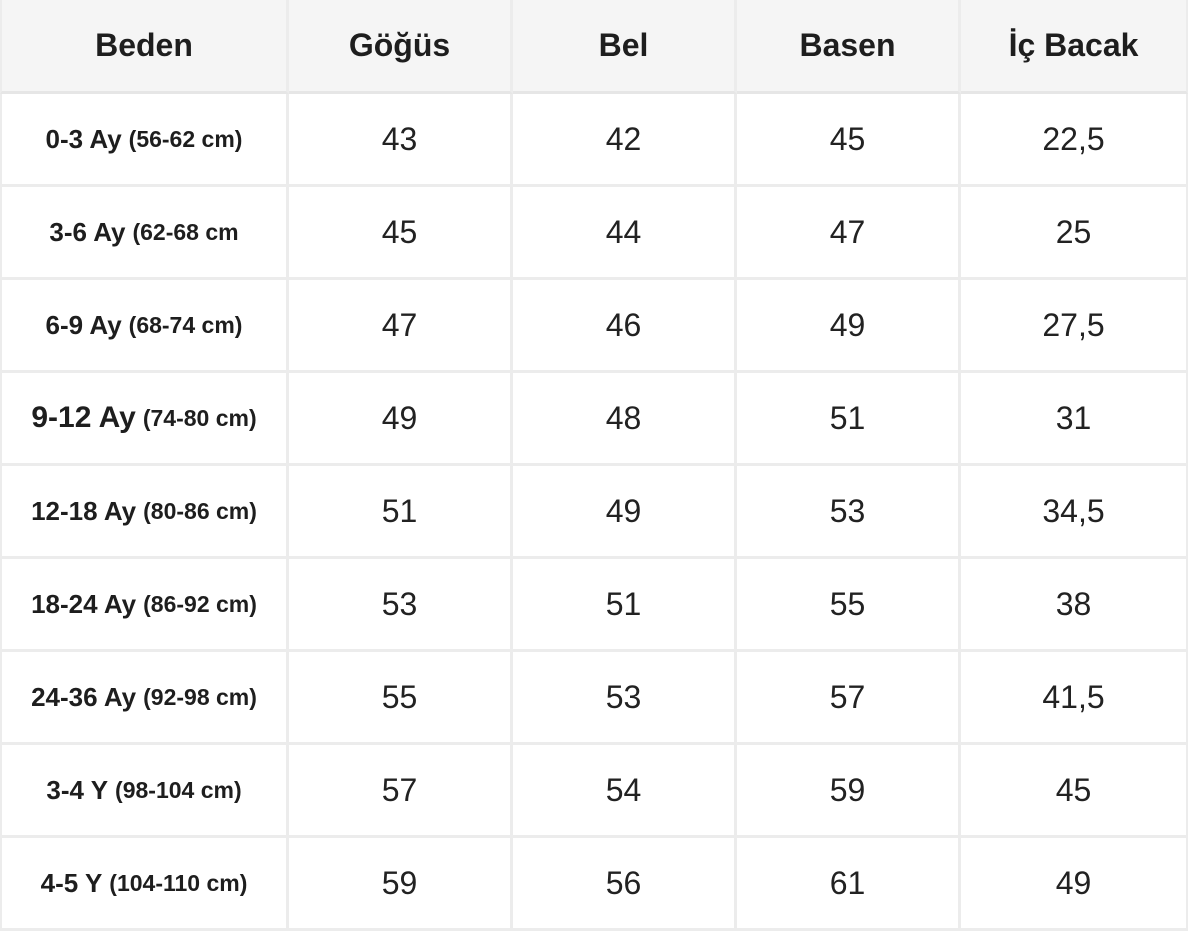 The height and width of the screenshot is (931, 1188). I want to click on ic-bacak-cell: 27,5, so click(1074, 326).